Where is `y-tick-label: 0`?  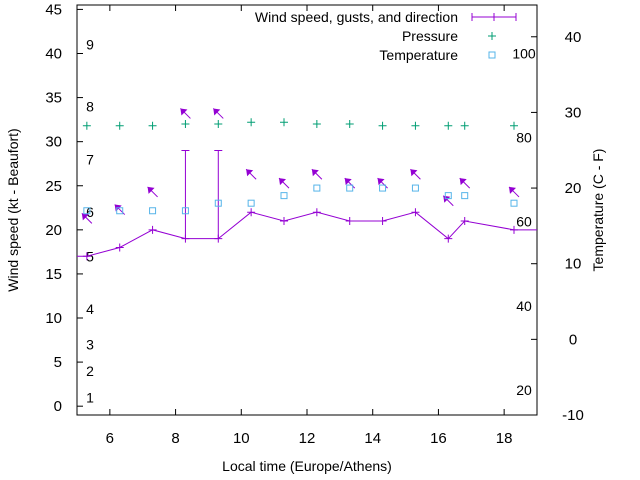 y-tick-label: 0 is located at coordinates (58, 406).